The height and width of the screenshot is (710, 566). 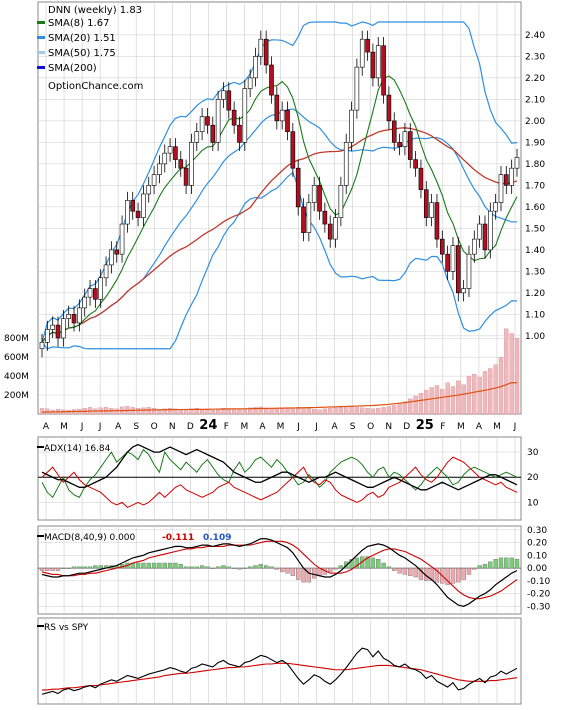 What do you see at coordinates (41, 67) in the screenshot?
I see `legend-swatch` at bounding box center [41, 67].